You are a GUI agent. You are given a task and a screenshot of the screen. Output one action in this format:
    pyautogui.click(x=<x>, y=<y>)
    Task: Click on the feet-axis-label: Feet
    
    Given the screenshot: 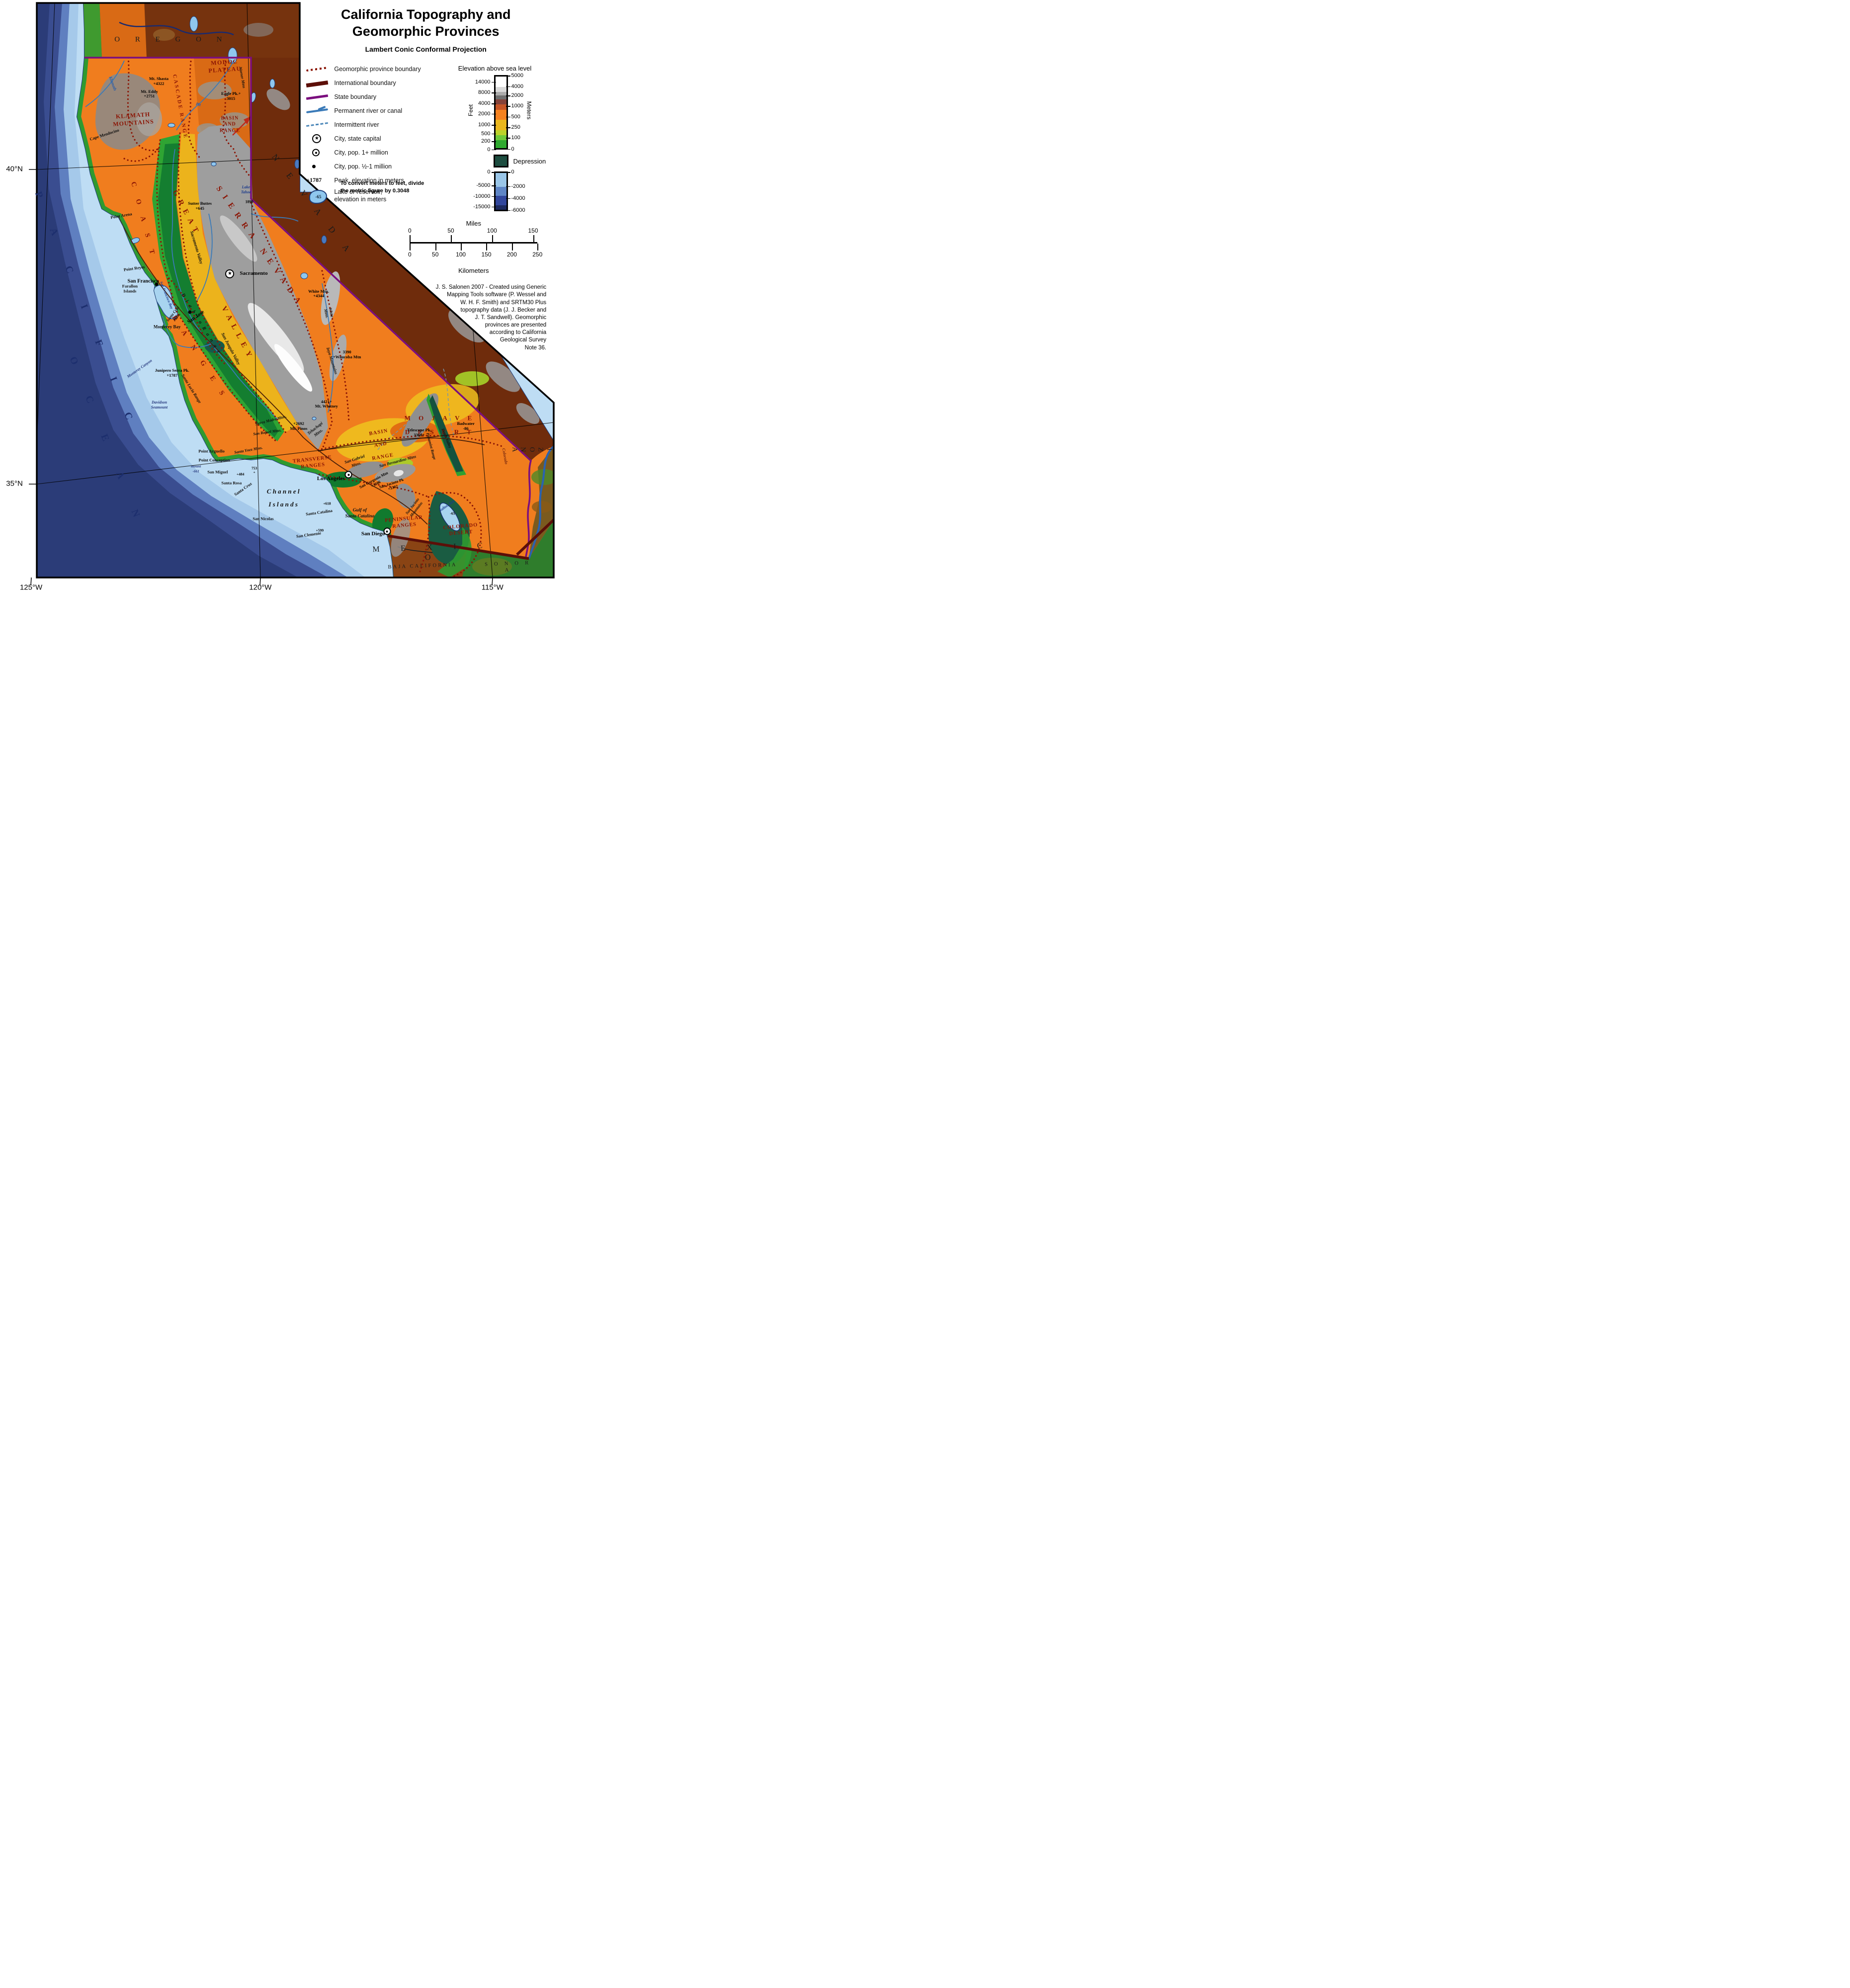 What is the action you would take?
    pyautogui.click(x=470, y=110)
    